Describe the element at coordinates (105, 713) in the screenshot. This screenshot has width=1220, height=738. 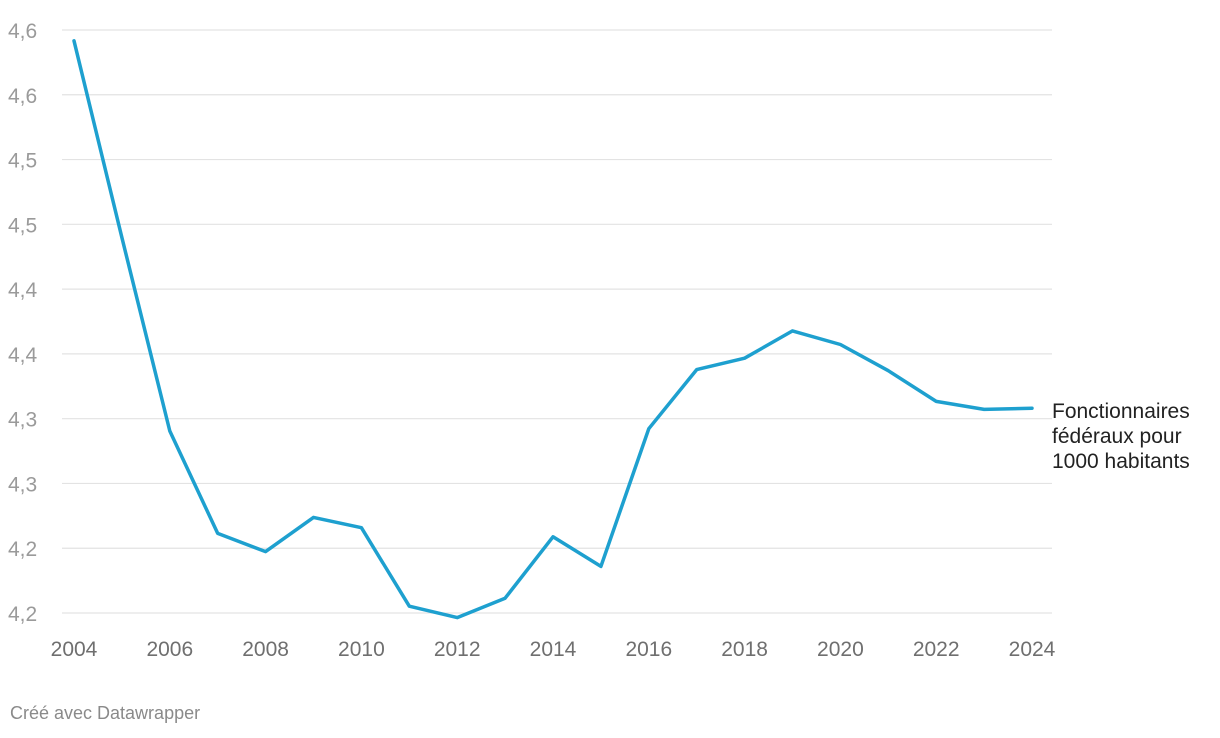
I see `footer-credit: Créé avec Datawrapper` at that location.